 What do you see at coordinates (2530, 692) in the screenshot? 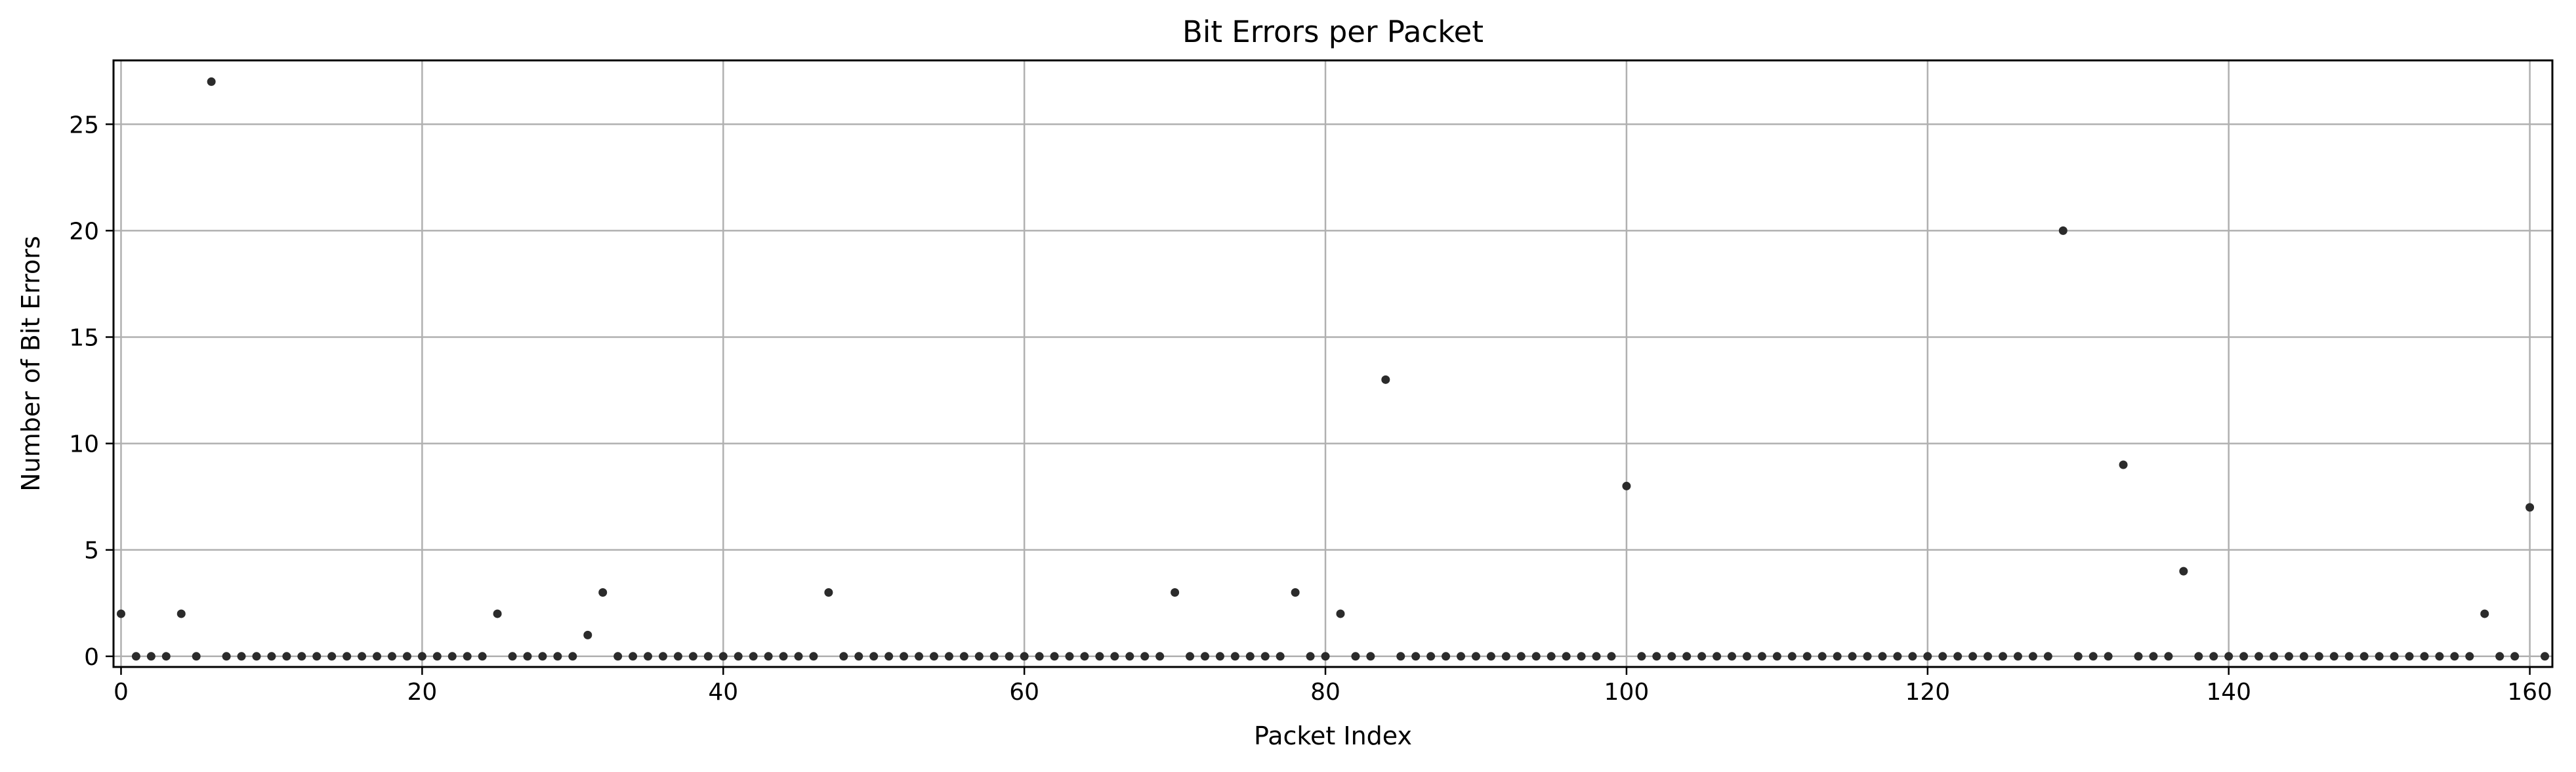
I see `x-tick-label: 160` at bounding box center [2530, 692].